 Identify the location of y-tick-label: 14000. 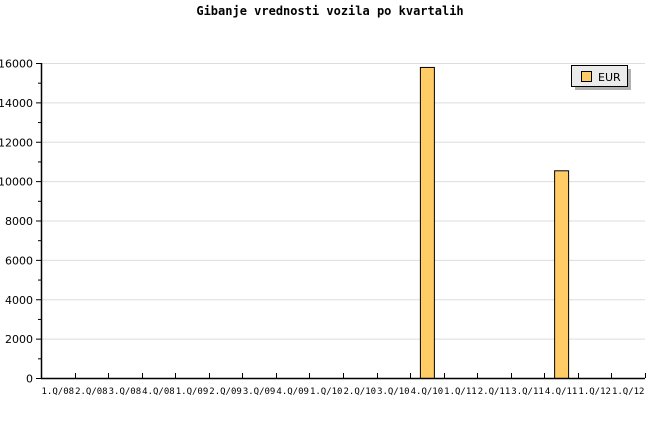
(16, 103).